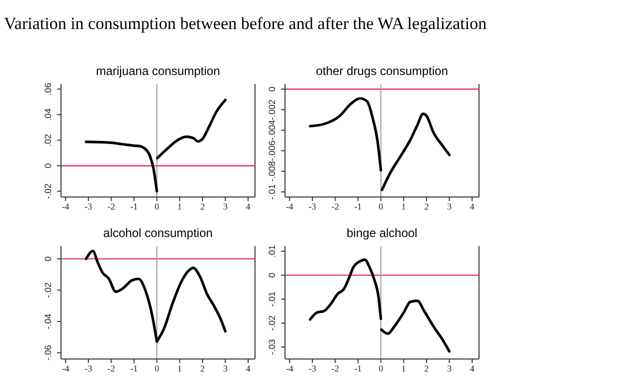 This screenshot has width=621, height=383. What do you see at coordinates (382, 72) in the screenshot?
I see `chart-title: other drugs consumption` at bounding box center [382, 72].